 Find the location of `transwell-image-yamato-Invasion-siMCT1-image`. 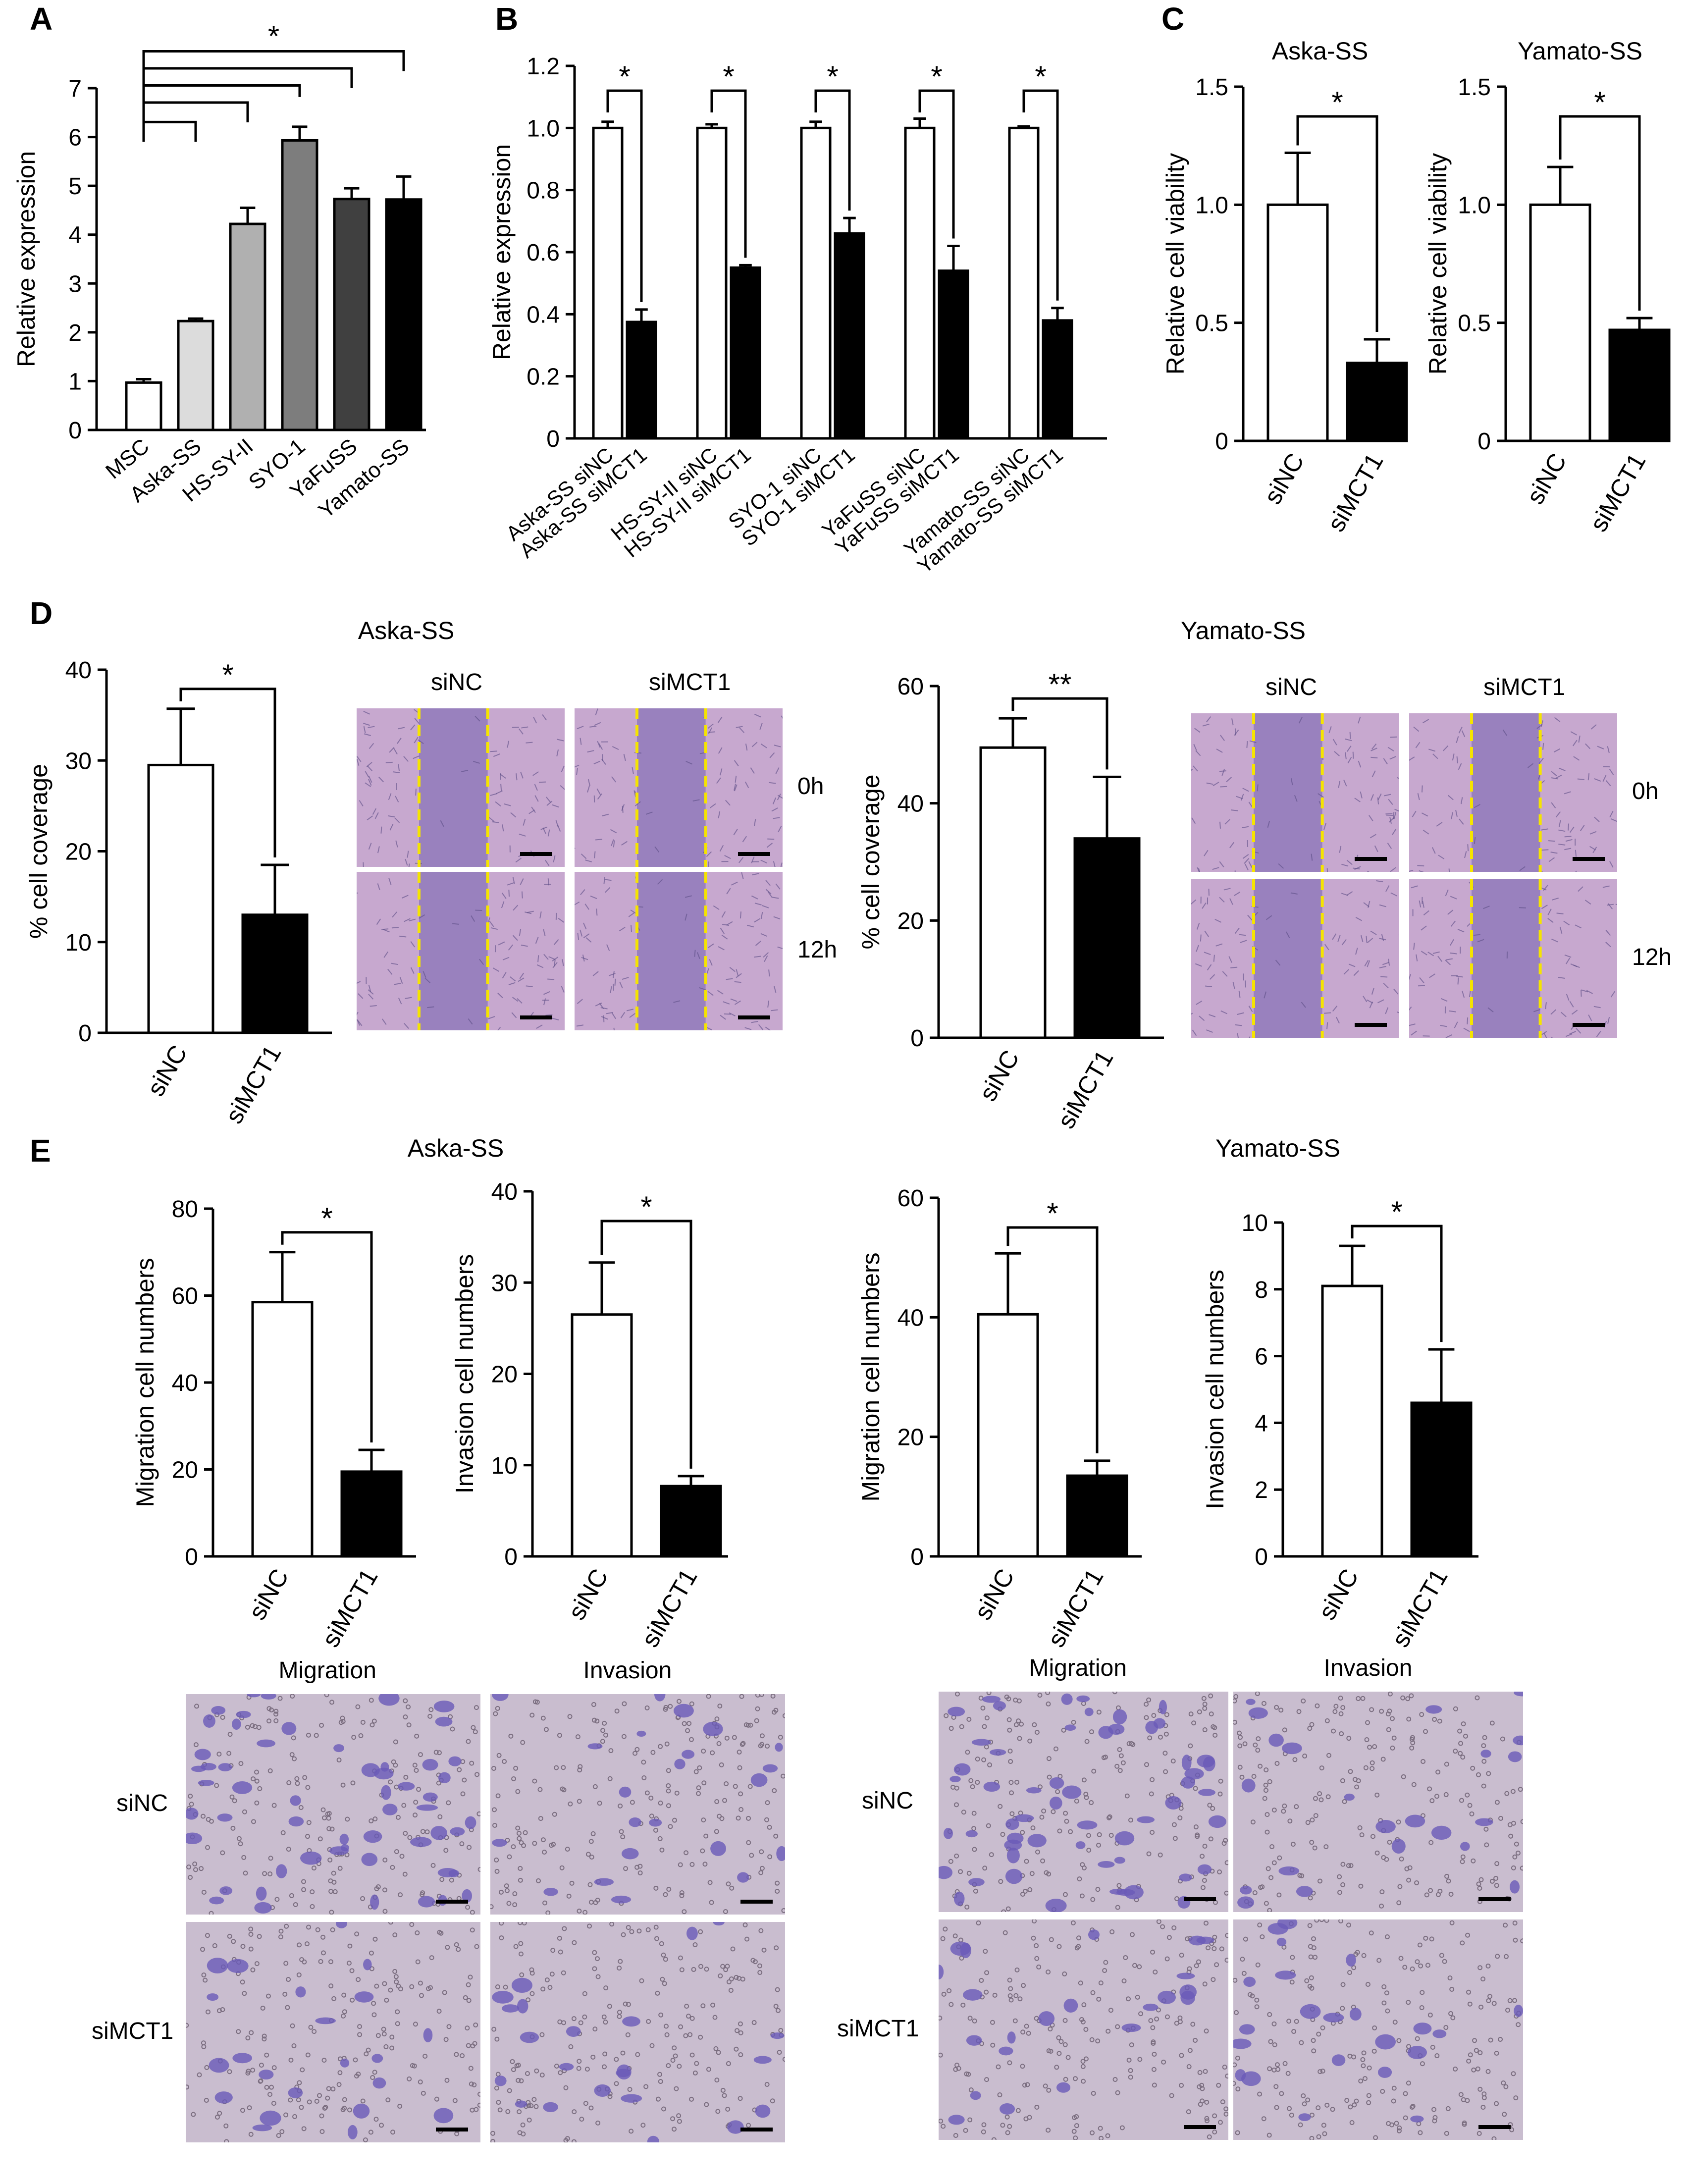

transwell-image-yamato-Invasion-siMCT1-image is located at coordinates (1378, 2029).